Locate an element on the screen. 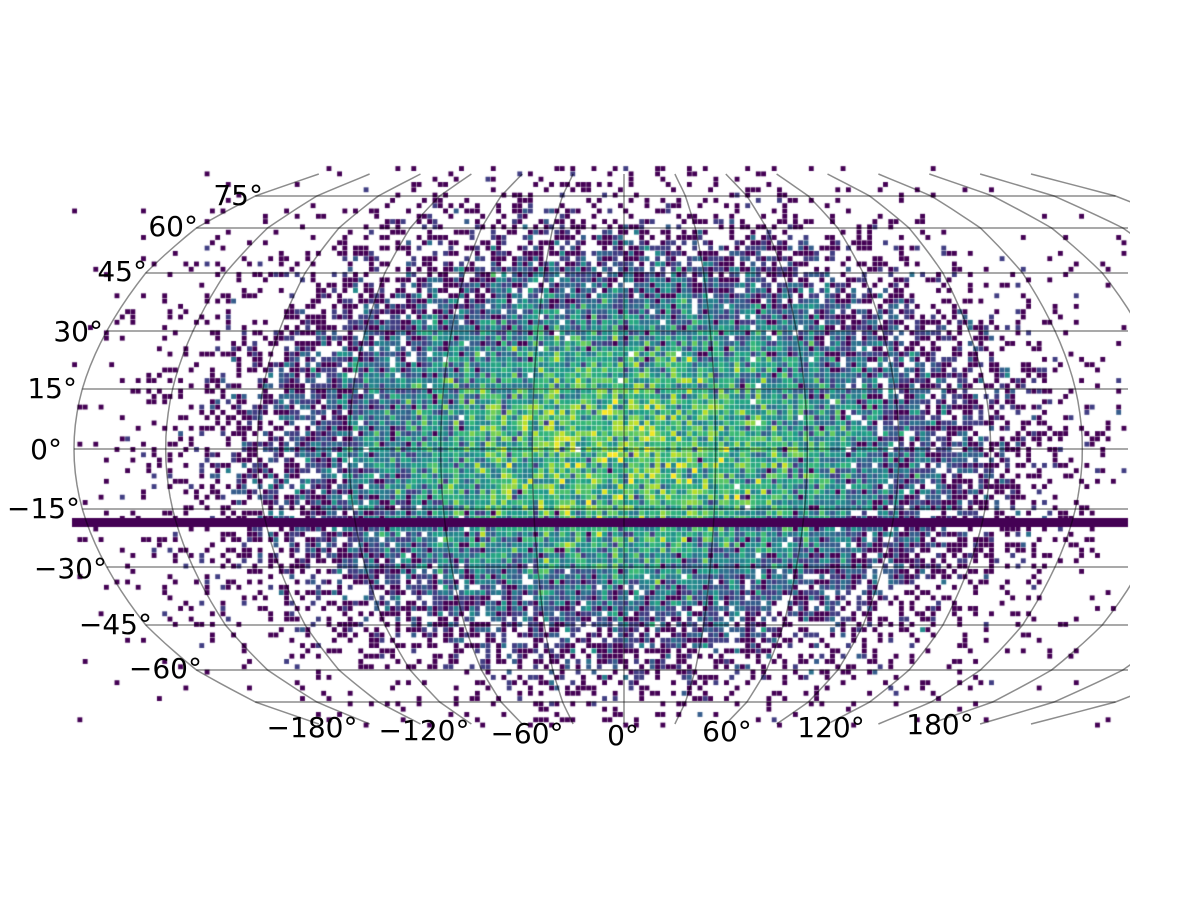 The width and height of the screenshot is (1200, 900). longitude-tick-label: 60° is located at coordinates (727, 731).